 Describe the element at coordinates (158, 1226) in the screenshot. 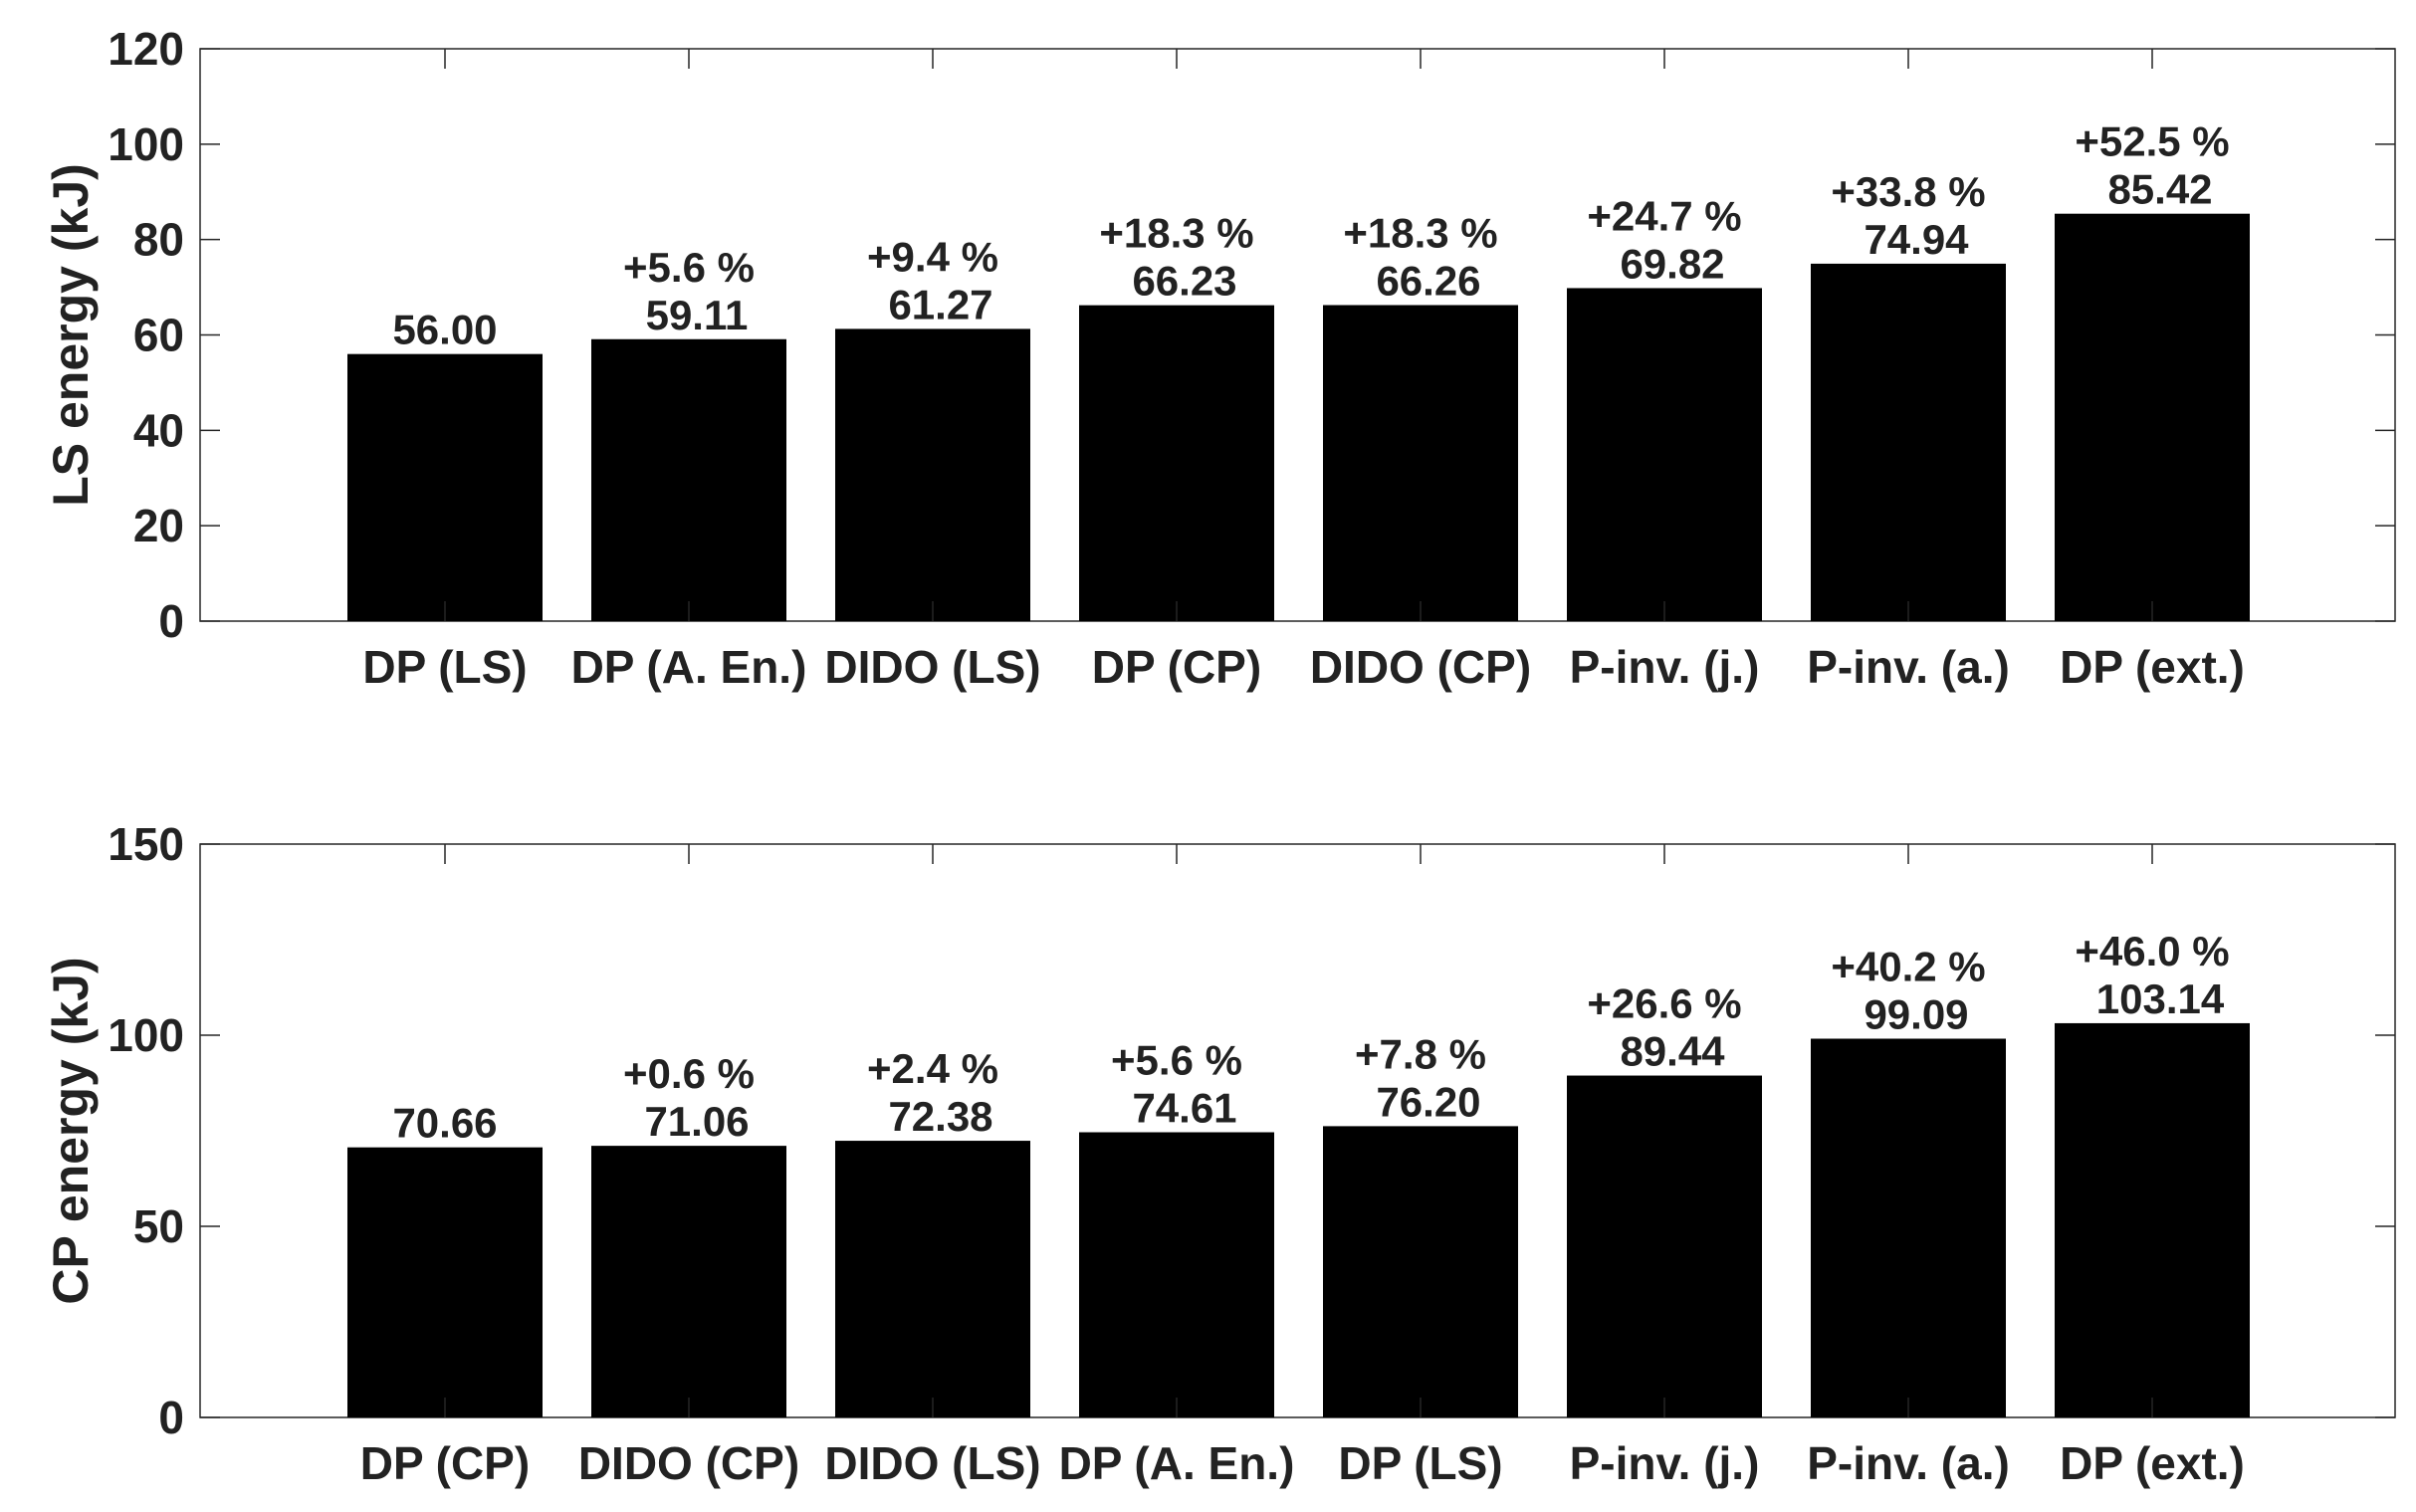

I see `y-tick-label: 50` at that location.